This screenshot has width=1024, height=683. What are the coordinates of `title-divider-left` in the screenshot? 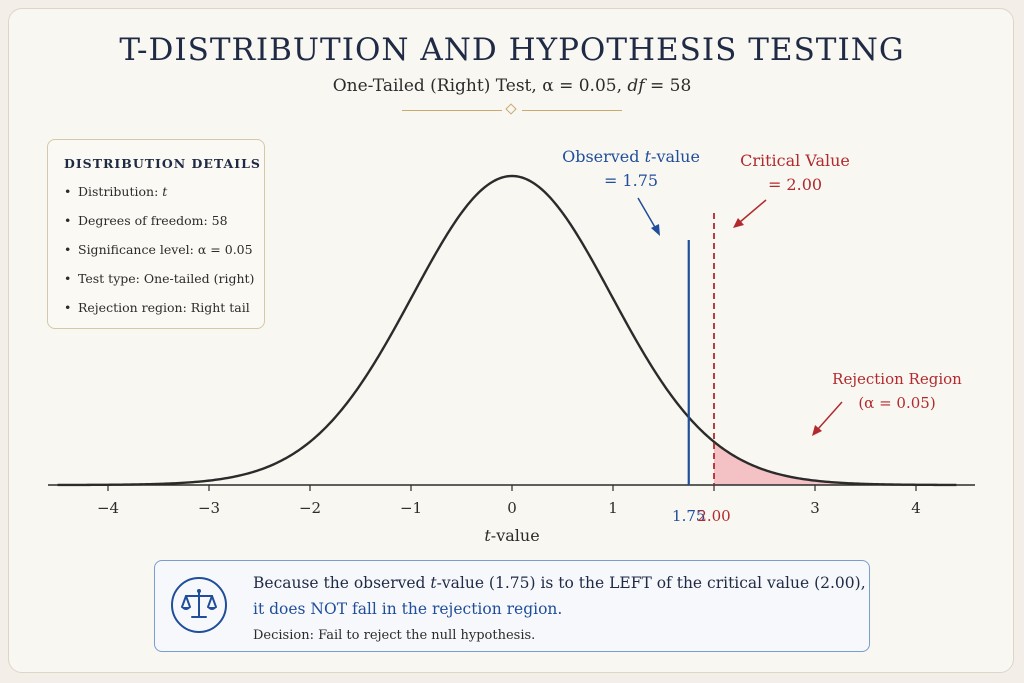 It's located at (452, 110).